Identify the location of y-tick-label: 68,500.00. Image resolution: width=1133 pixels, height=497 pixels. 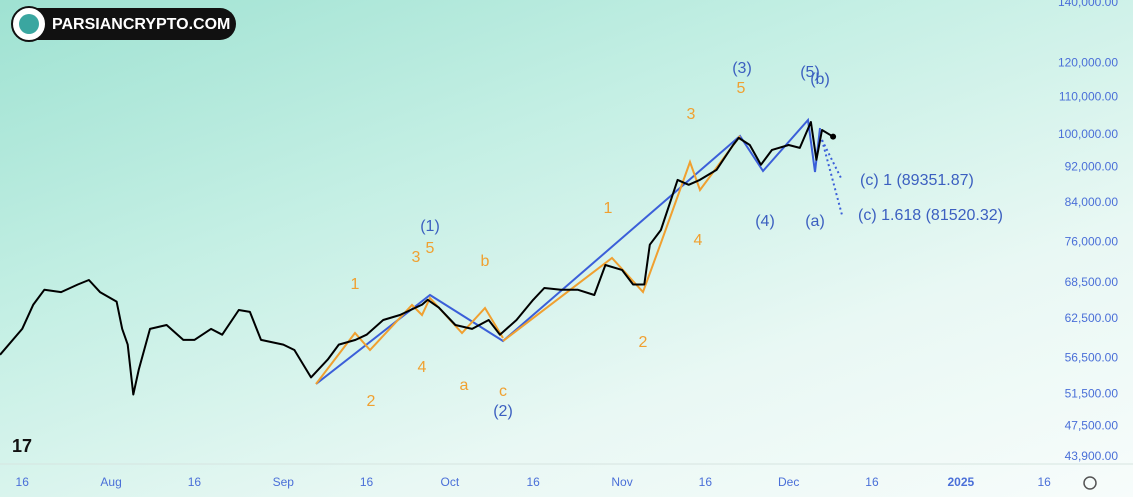
(1092, 282).